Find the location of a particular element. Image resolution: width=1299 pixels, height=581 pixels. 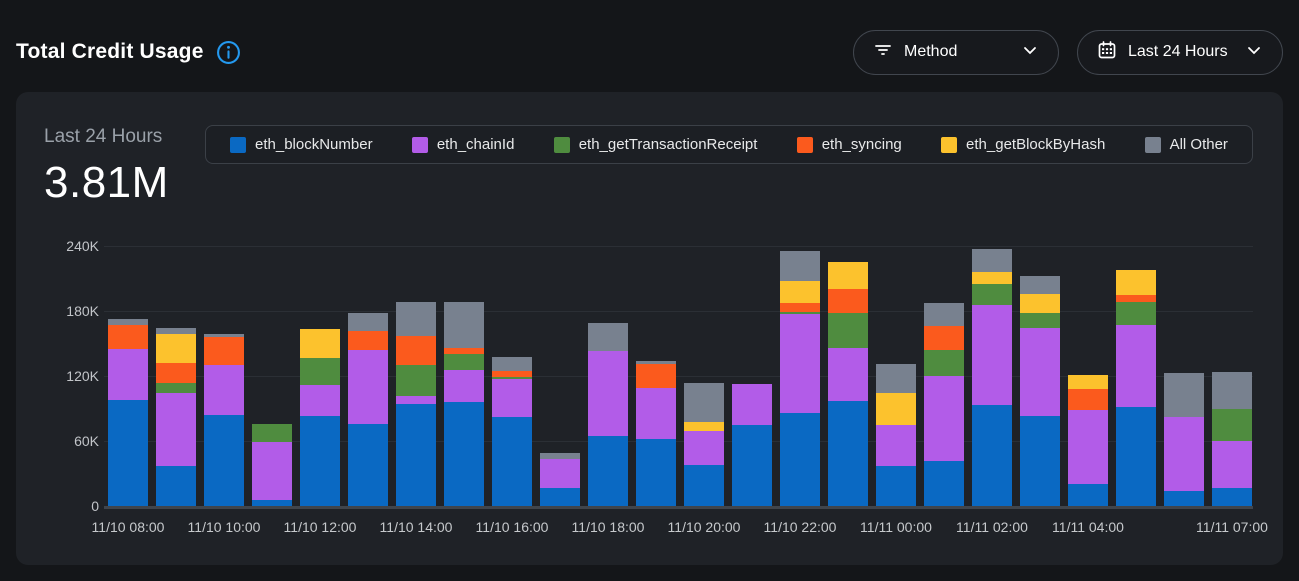

time-range-dropdown: Last 24 Hours is located at coordinates (1180, 52).